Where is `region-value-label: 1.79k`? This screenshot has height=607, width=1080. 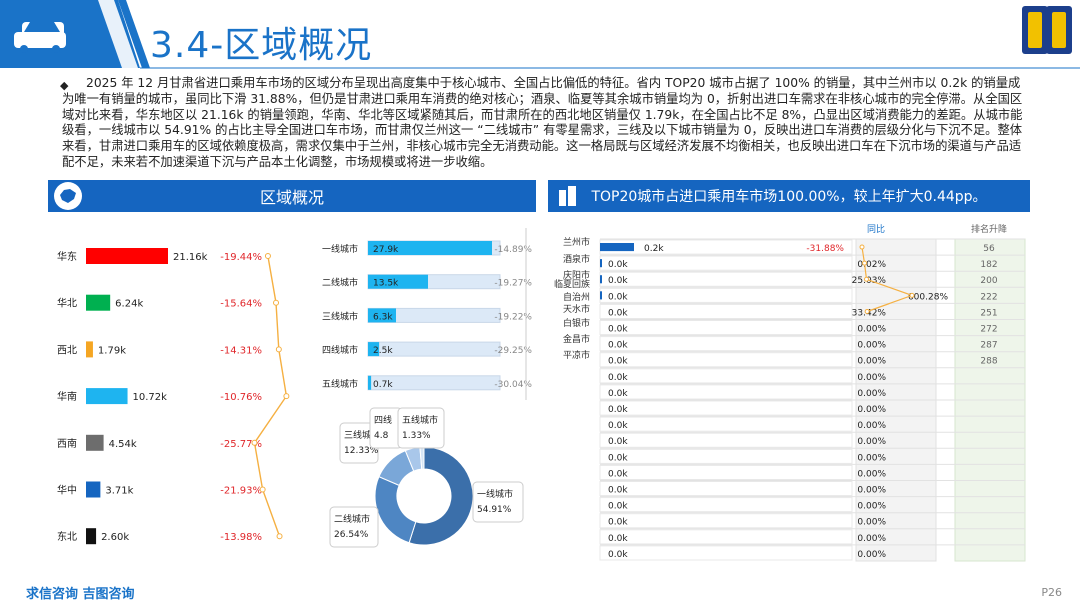 region-value-label: 1.79k is located at coordinates (112, 350).